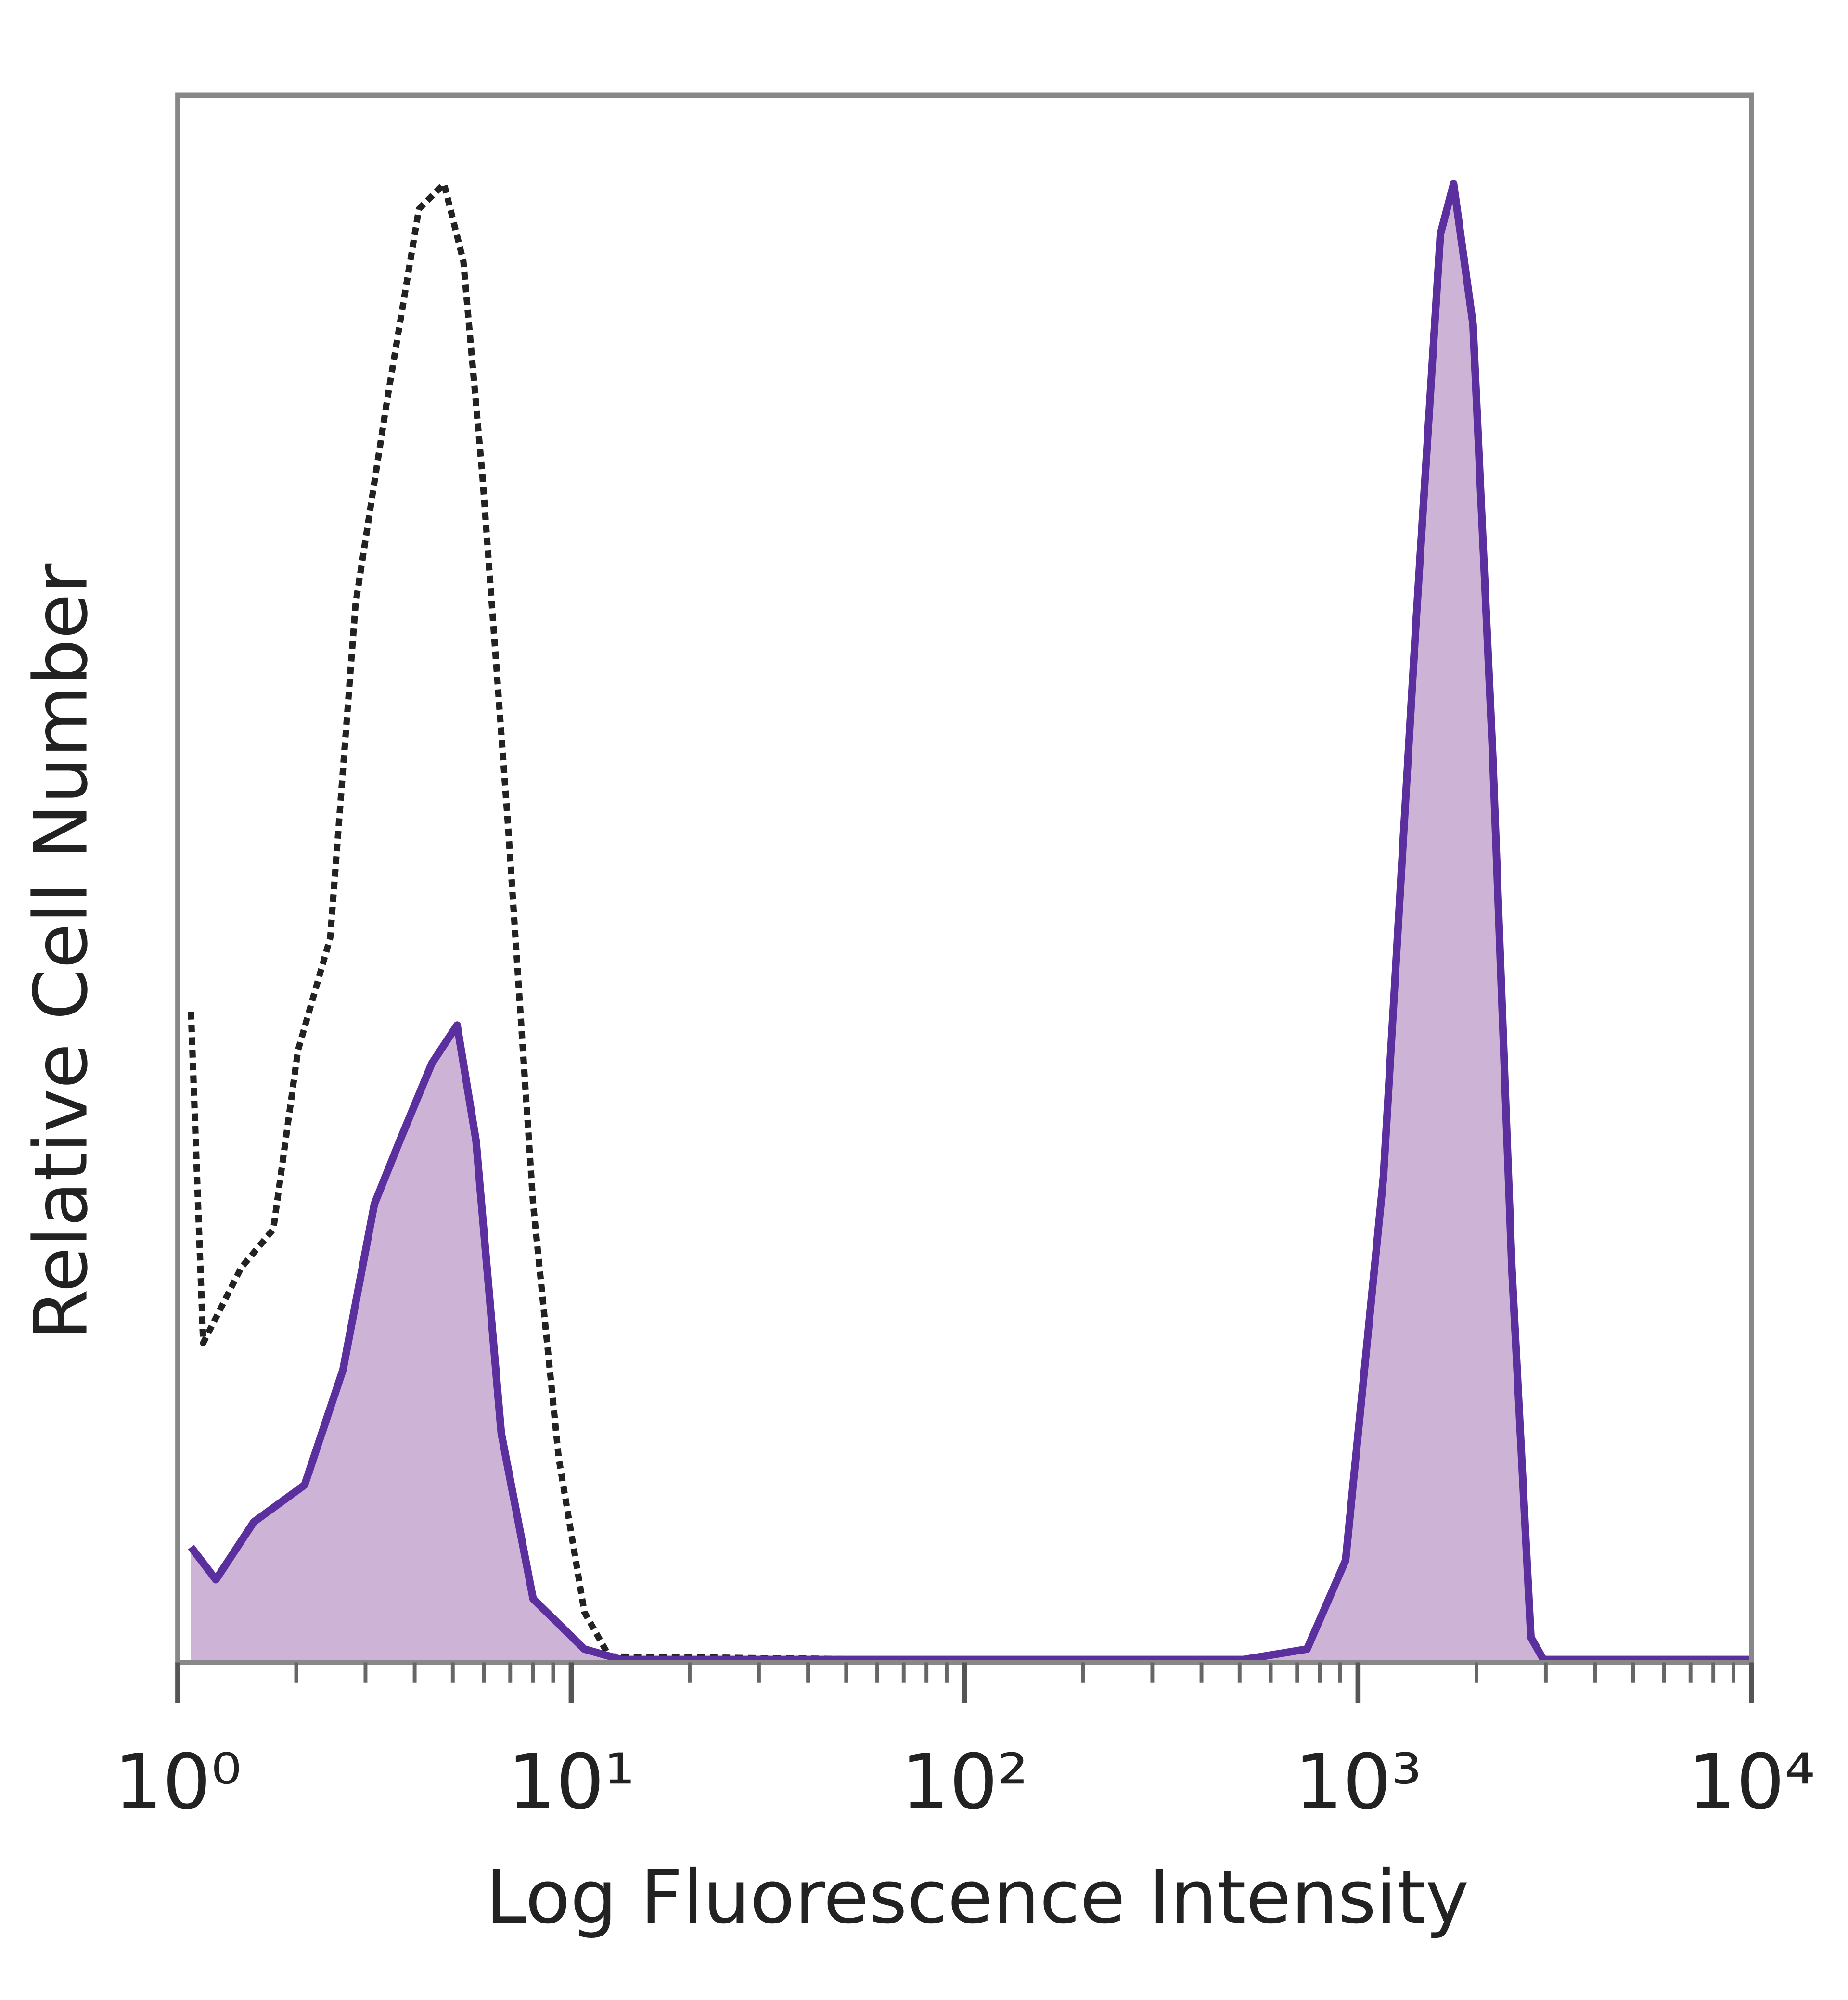  What do you see at coordinates (1358, 1782) in the screenshot?
I see `x-tick-label: 10³` at bounding box center [1358, 1782].